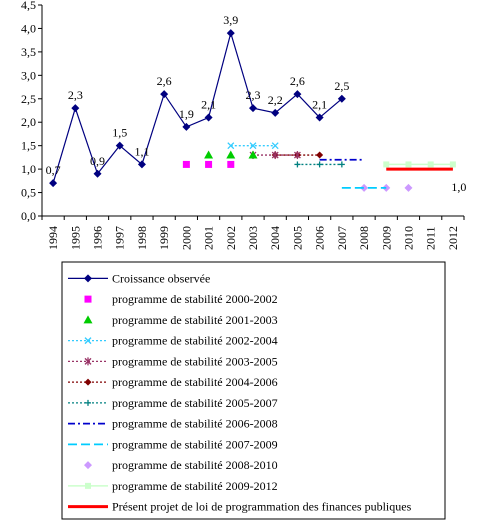 This screenshot has height=526, width=481. What do you see at coordinates (120, 238) in the screenshot?
I see `x-tick-label: 1997` at bounding box center [120, 238].